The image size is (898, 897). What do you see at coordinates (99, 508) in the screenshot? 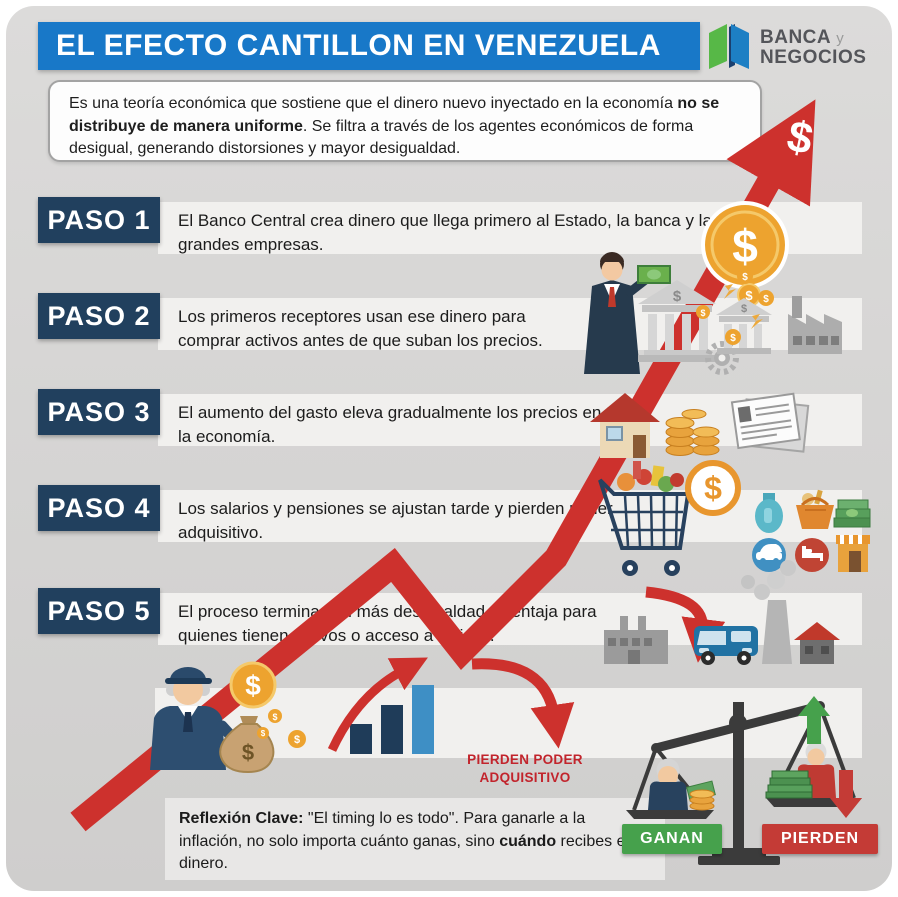
I see `step-badge-4: PASO 4` at bounding box center [99, 508].